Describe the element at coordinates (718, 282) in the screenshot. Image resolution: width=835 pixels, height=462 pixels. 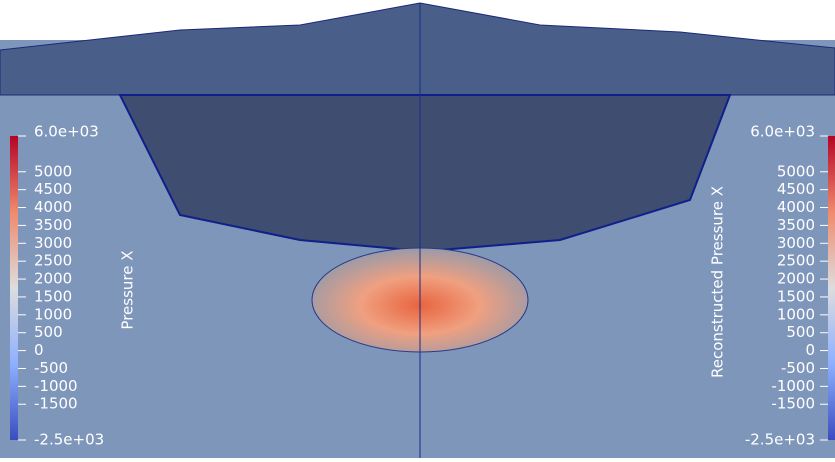
I see `colorbar-title: Reconstructed Pressure X` at that location.